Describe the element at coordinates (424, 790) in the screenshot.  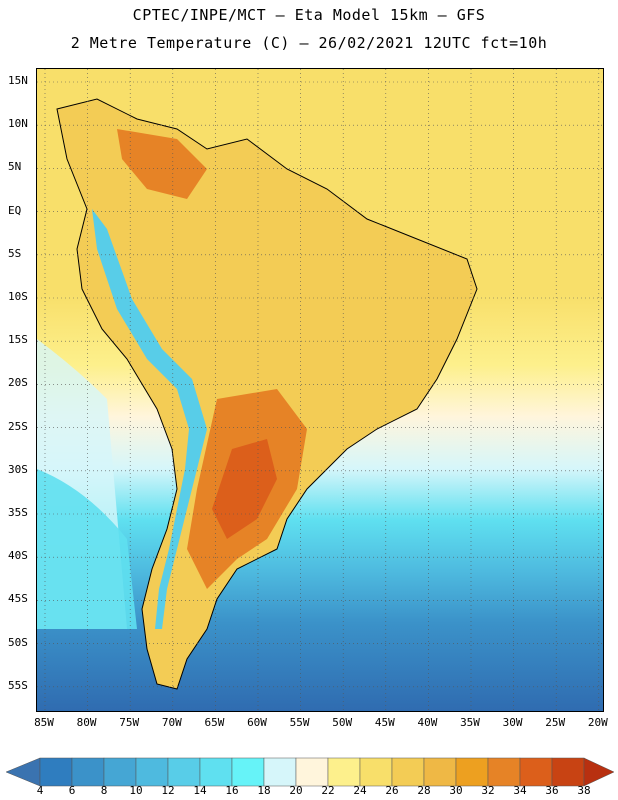
I see `colorbar-tick-label: 28` at that location.